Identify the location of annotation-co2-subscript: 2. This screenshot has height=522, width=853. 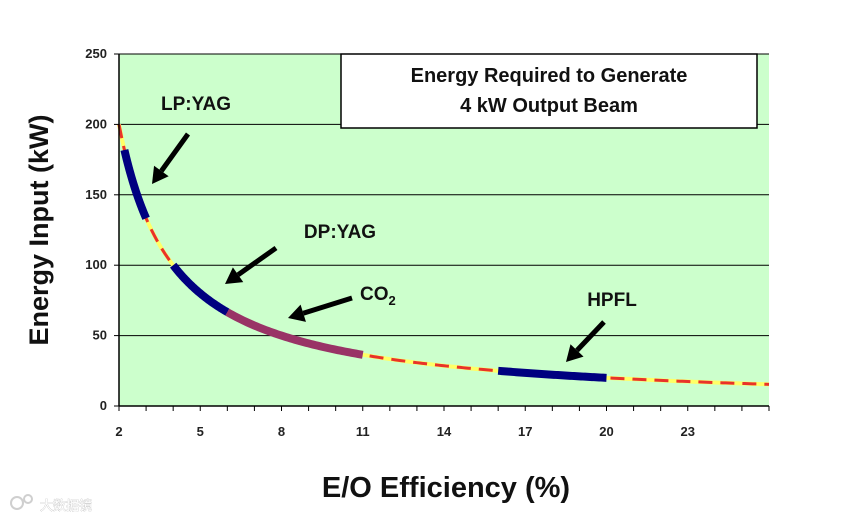
(392, 300).